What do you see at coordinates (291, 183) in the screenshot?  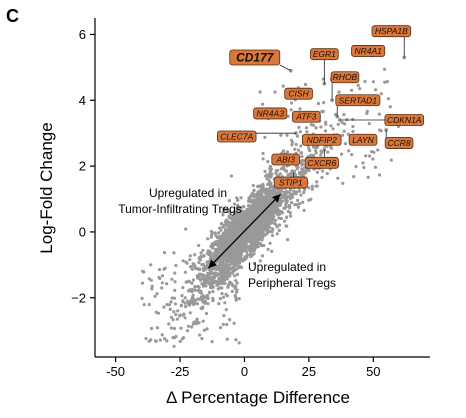 I see `gene-label-text: STIP1` at bounding box center [291, 183].